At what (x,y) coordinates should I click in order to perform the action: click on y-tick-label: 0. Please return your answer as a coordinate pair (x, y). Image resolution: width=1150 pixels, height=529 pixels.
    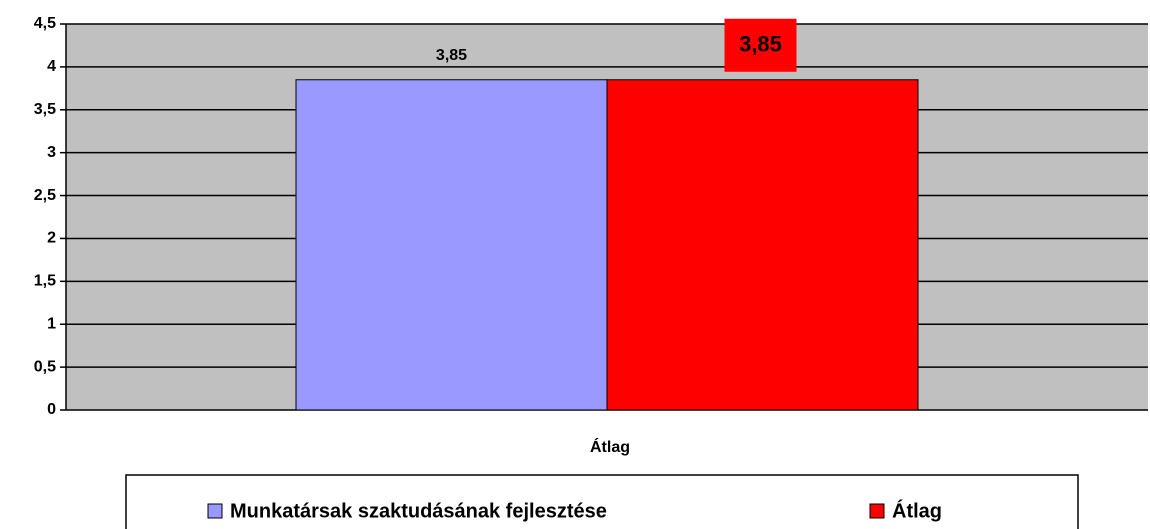
    Looking at the image, I should click on (51, 409).